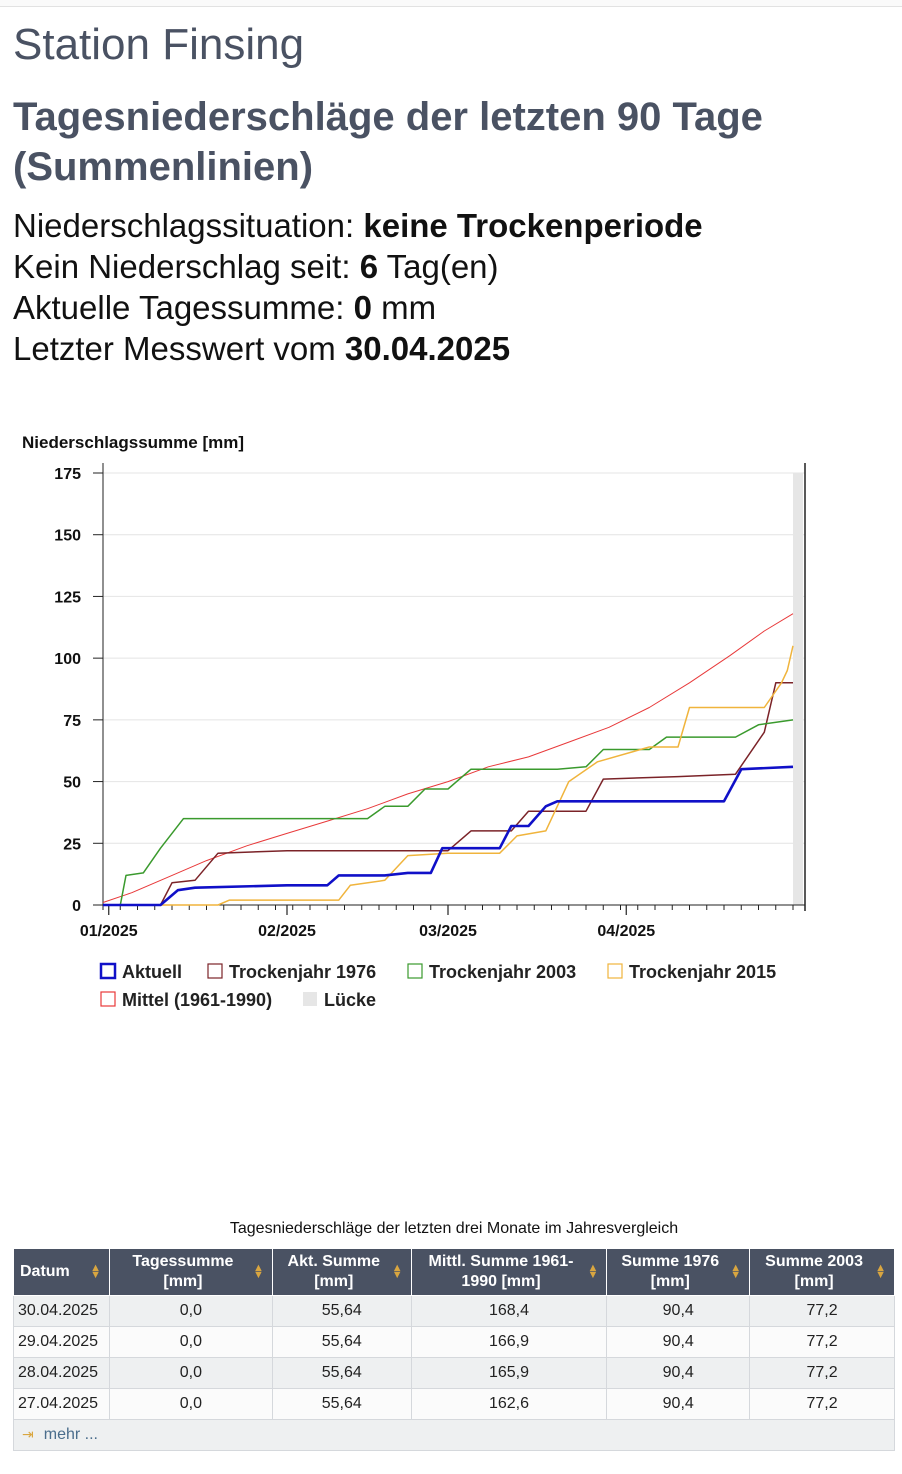 This screenshot has width=902, height=1474. Describe the element at coordinates (152, 972) in the screenshot. I see `legend-label: Aktuell` at that location.